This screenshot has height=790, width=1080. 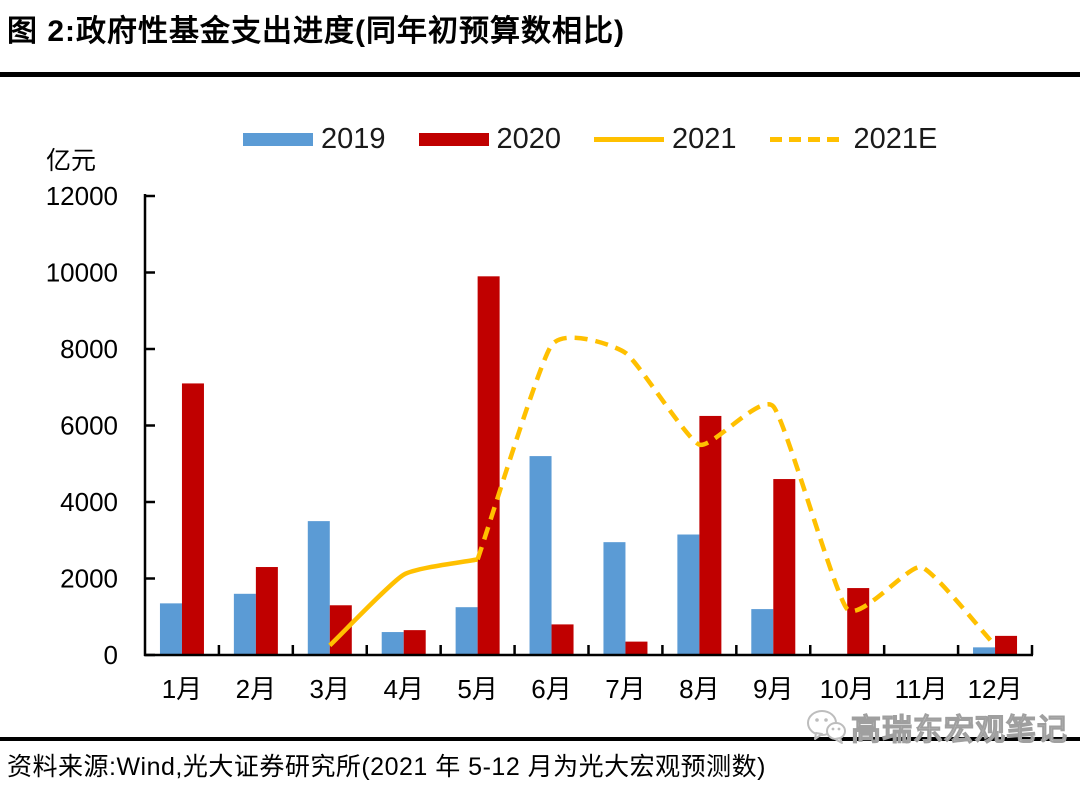 What do you see at coordinates (82, 273) in the screenshot?
I see `y-tick-label: 10000` at bounding box center [82, 273].